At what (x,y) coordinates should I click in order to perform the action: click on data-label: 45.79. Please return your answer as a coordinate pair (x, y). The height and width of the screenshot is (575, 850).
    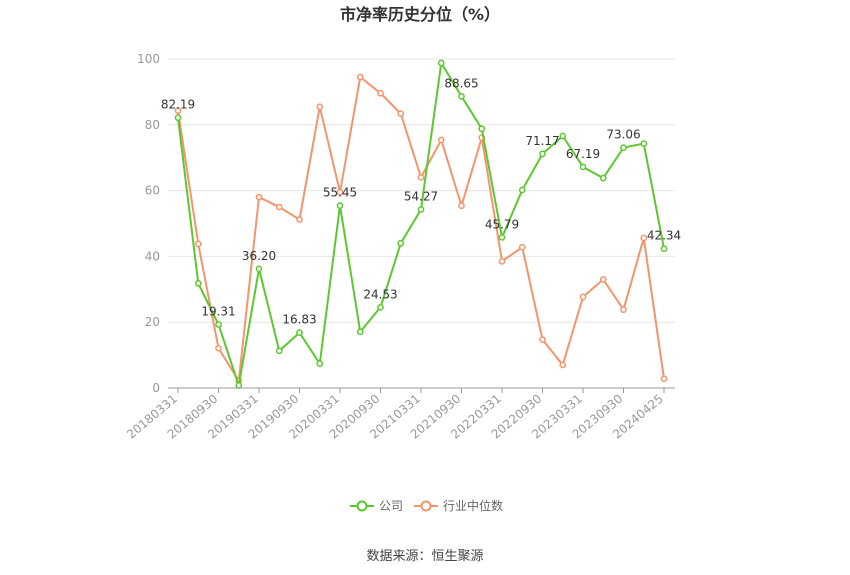
    Looking at the image, I should click on (502, 224).